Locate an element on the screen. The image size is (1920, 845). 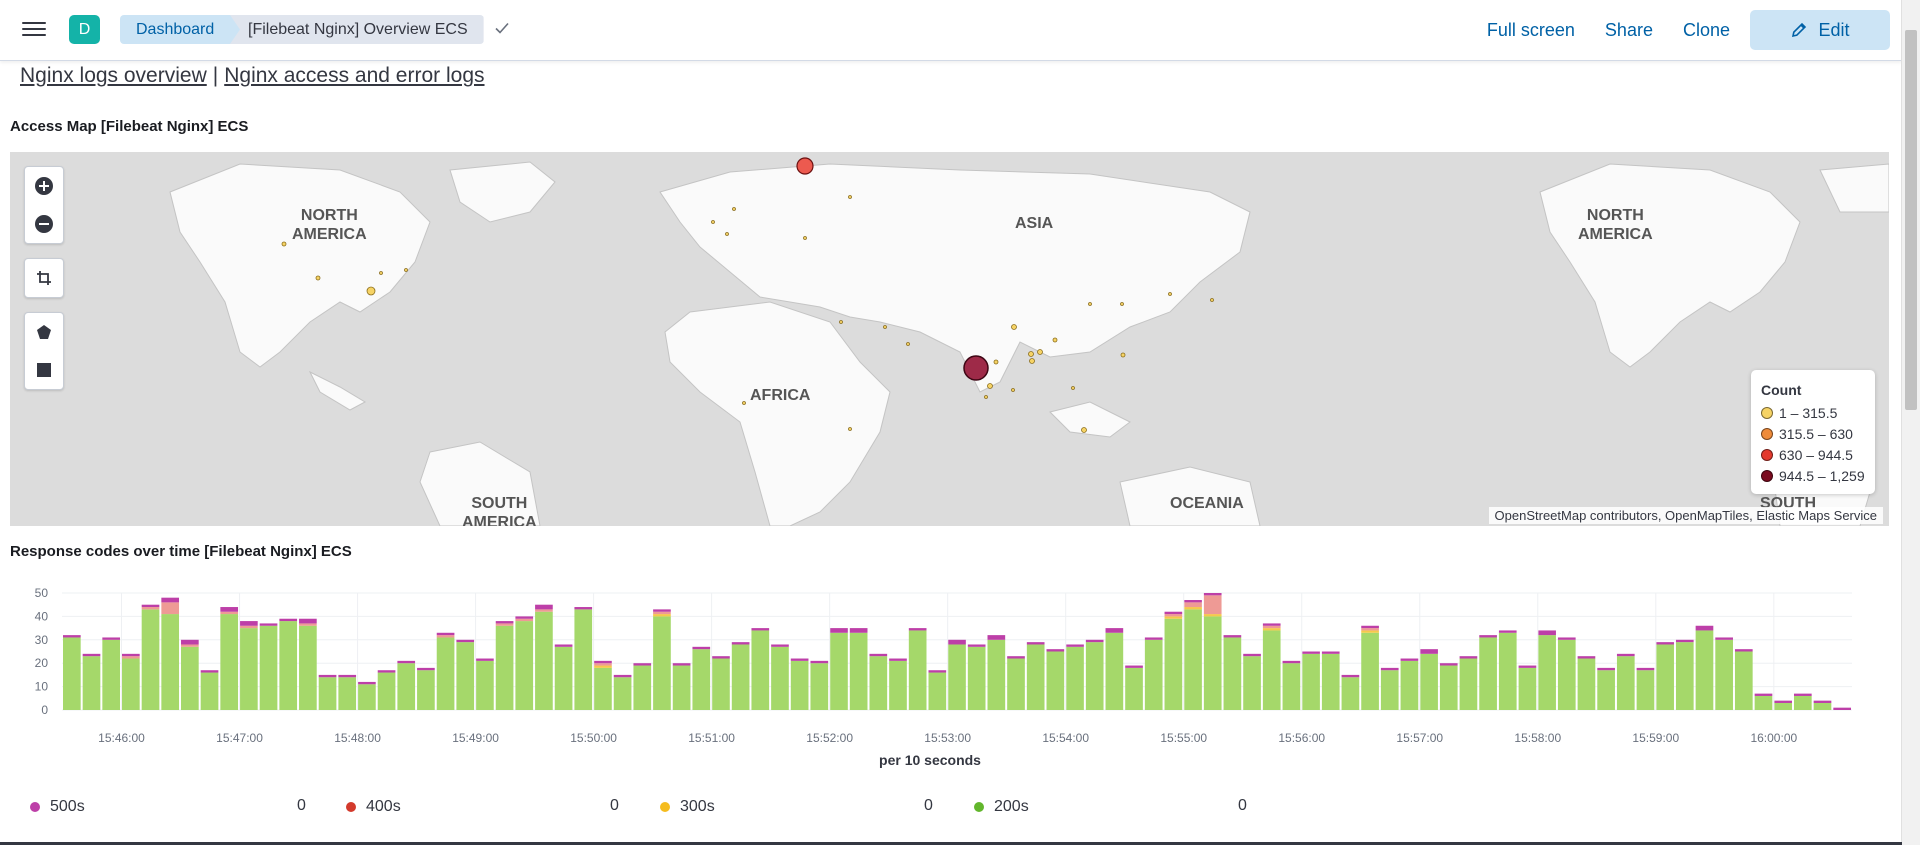
zoom-in-button is located at coordinates (44, 186).